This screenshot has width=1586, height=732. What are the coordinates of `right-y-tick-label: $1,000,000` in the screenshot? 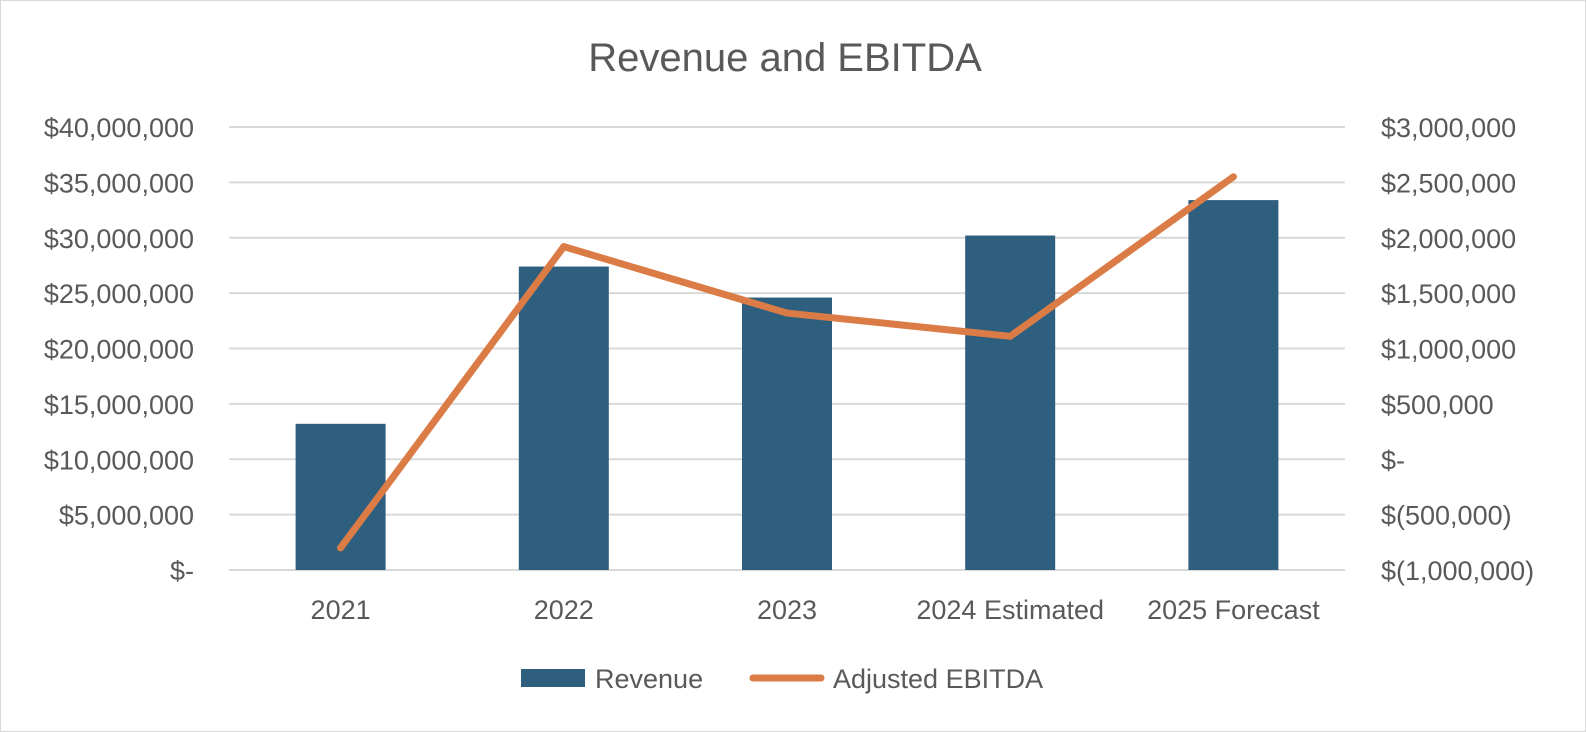 It's located at (1448, 350).